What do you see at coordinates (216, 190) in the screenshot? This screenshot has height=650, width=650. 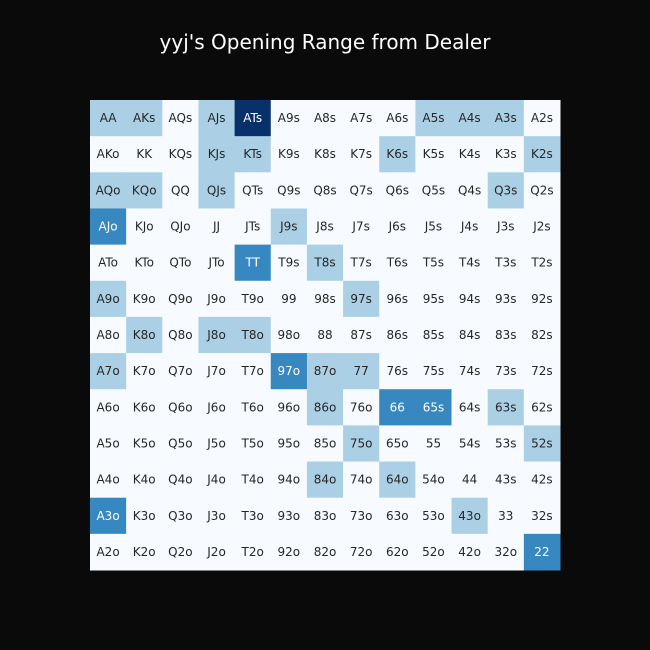 I see `heatmap-cell-label-2-3: QJs` at bounding box center [216, 190].